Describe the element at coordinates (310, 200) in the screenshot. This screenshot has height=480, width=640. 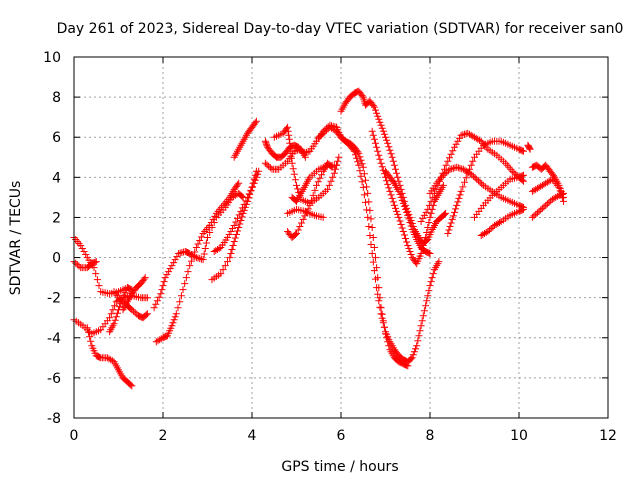
I see `series-arc-p` at that location.